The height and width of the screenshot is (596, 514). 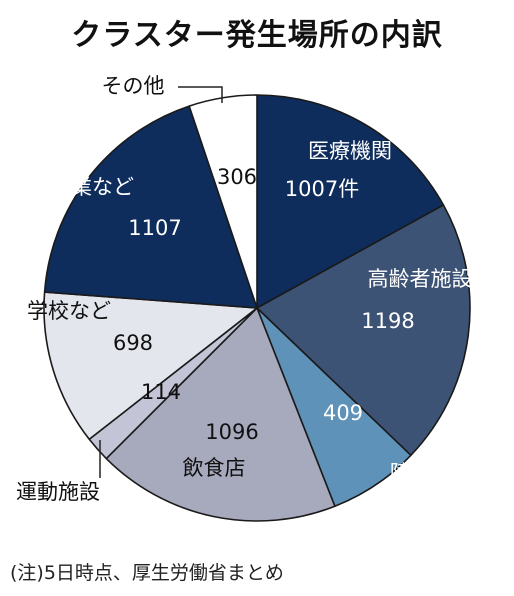 What do you see at coordinates (150, 207) in the screenshot?
I see `pie-slice-companies` at bounding box center [150, 207].